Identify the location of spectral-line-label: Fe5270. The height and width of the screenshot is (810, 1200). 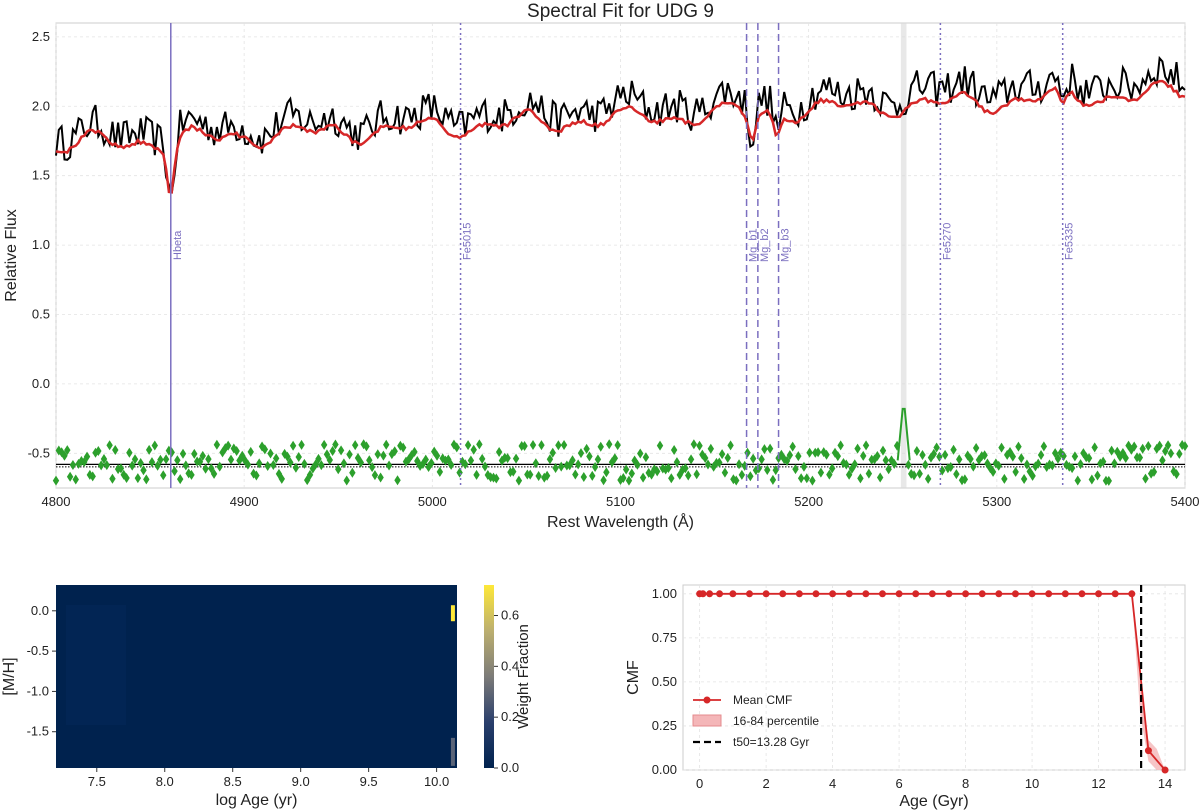
(947, 241).